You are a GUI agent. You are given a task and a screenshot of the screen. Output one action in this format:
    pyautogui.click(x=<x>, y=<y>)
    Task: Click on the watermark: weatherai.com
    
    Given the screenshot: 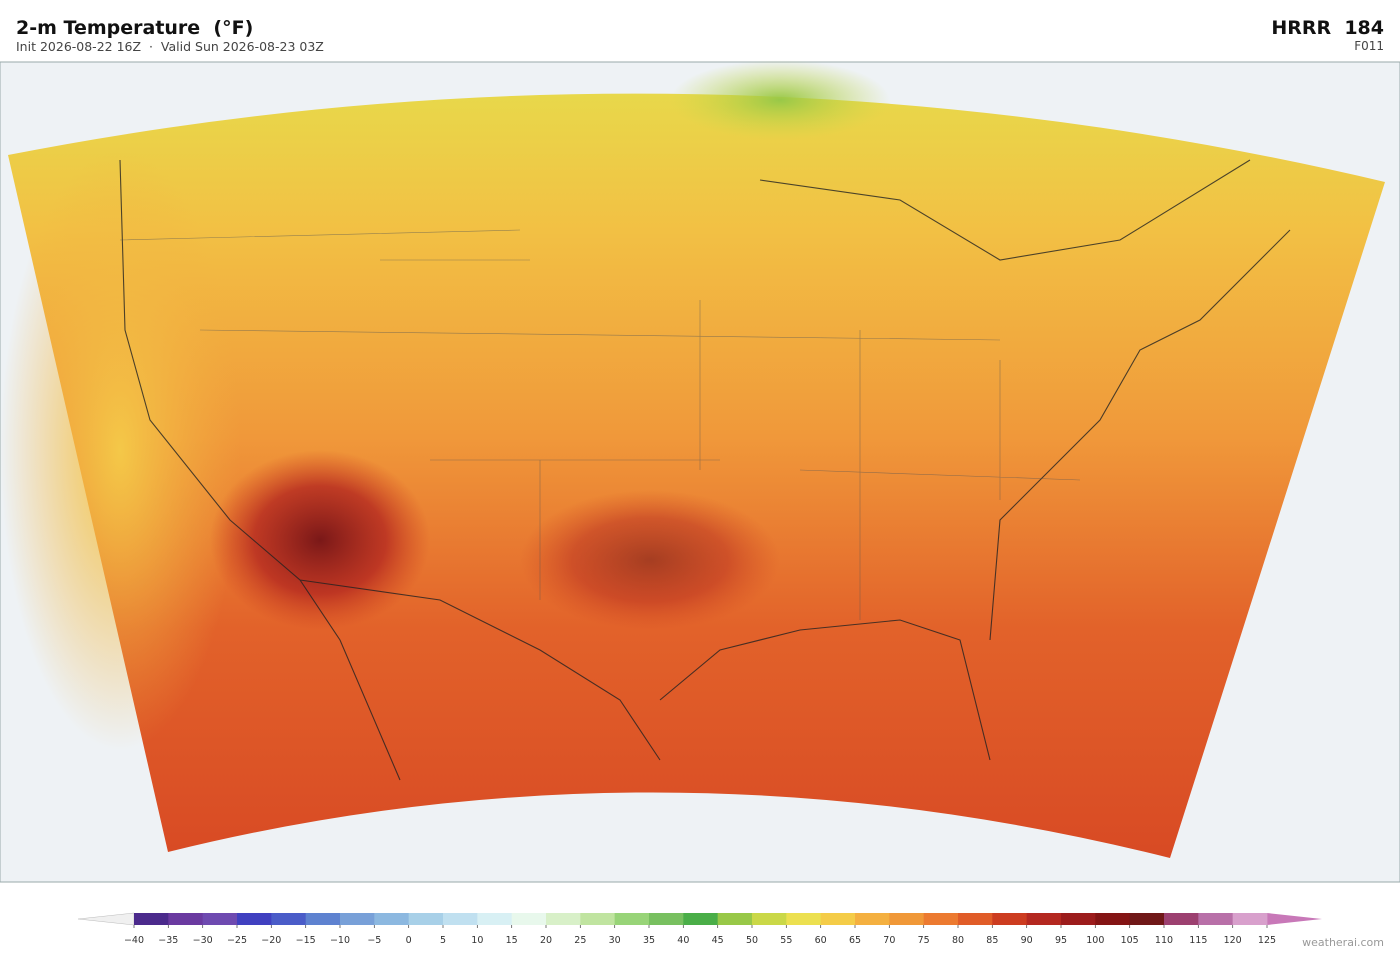 What is the action you would take?
    pyautogui.click(x=1343, y=942)
    